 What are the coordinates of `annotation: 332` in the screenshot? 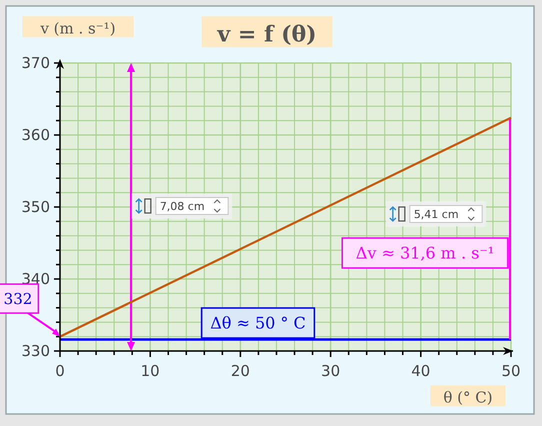 It's located at (18, 299).